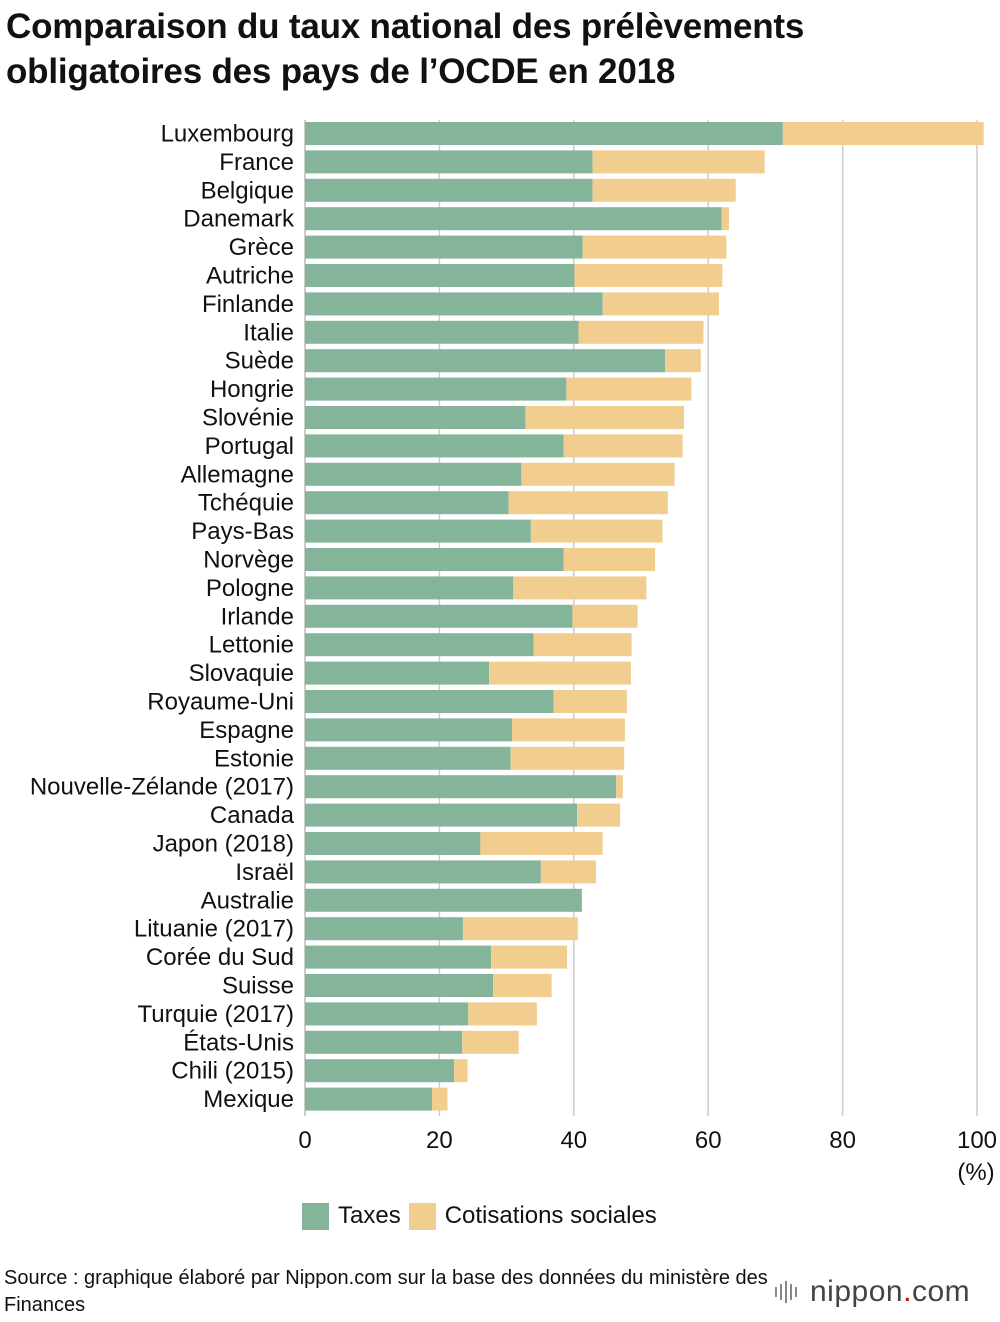  Describe the element at coordinates (248, 560) in the screenshot. I see `category-label: Norvège` at that location.